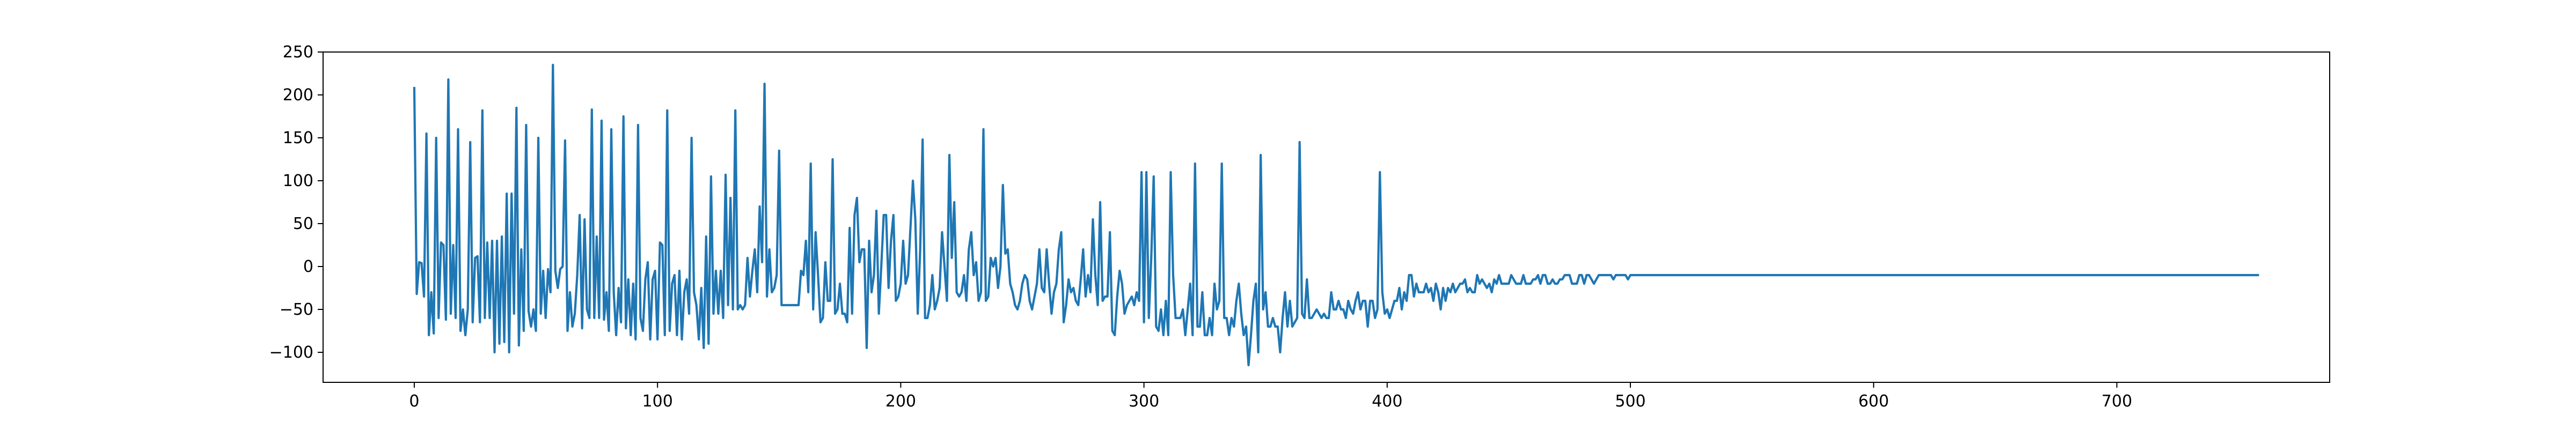  What do you see at coordinates (414, 401) in the screenshot?
I see `x-tick-label: 0` at bounding box center [414, 401].